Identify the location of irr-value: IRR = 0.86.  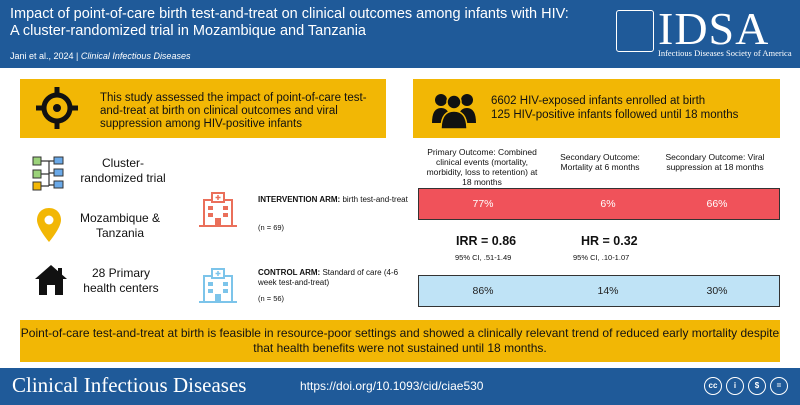
(486, 241).